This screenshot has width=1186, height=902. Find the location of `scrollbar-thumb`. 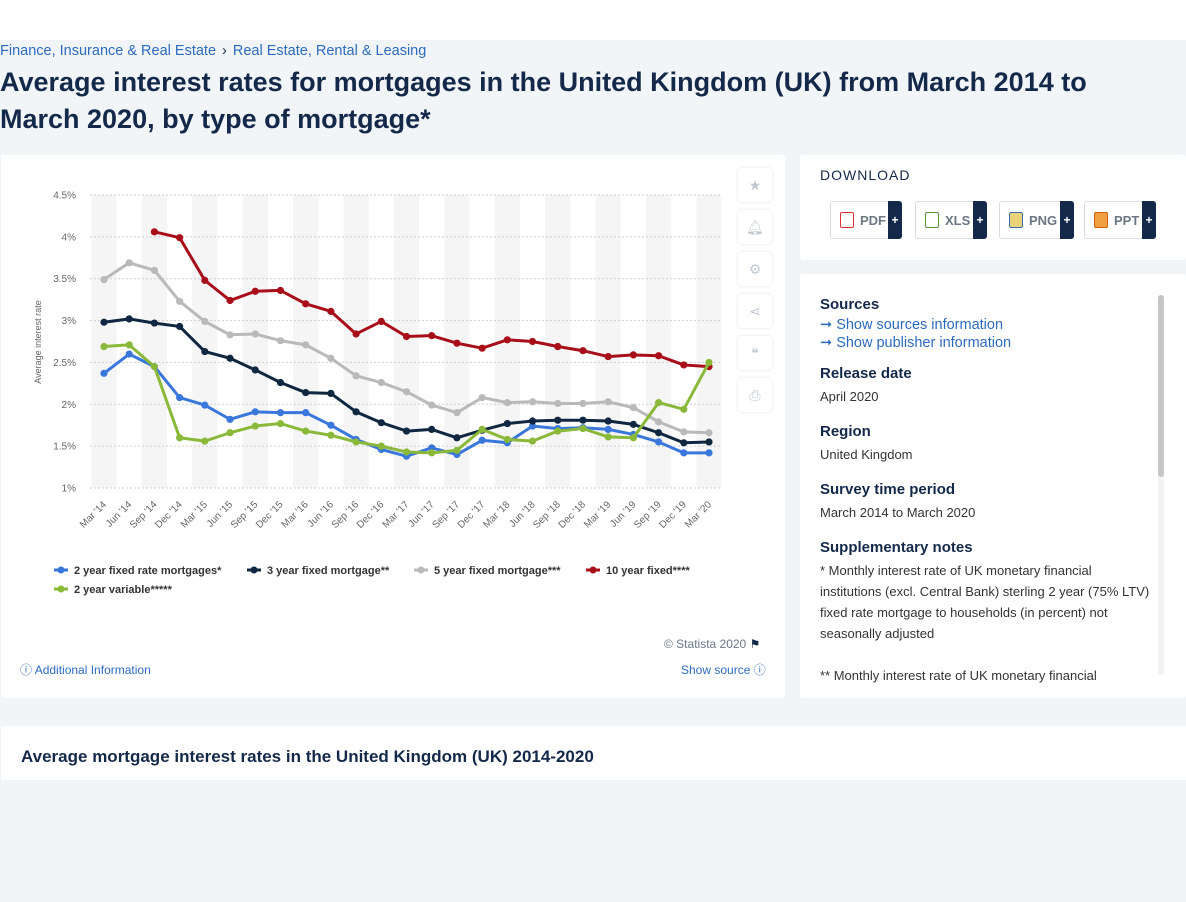

scrollbar-thumb is located at coordinates (1161, 386).